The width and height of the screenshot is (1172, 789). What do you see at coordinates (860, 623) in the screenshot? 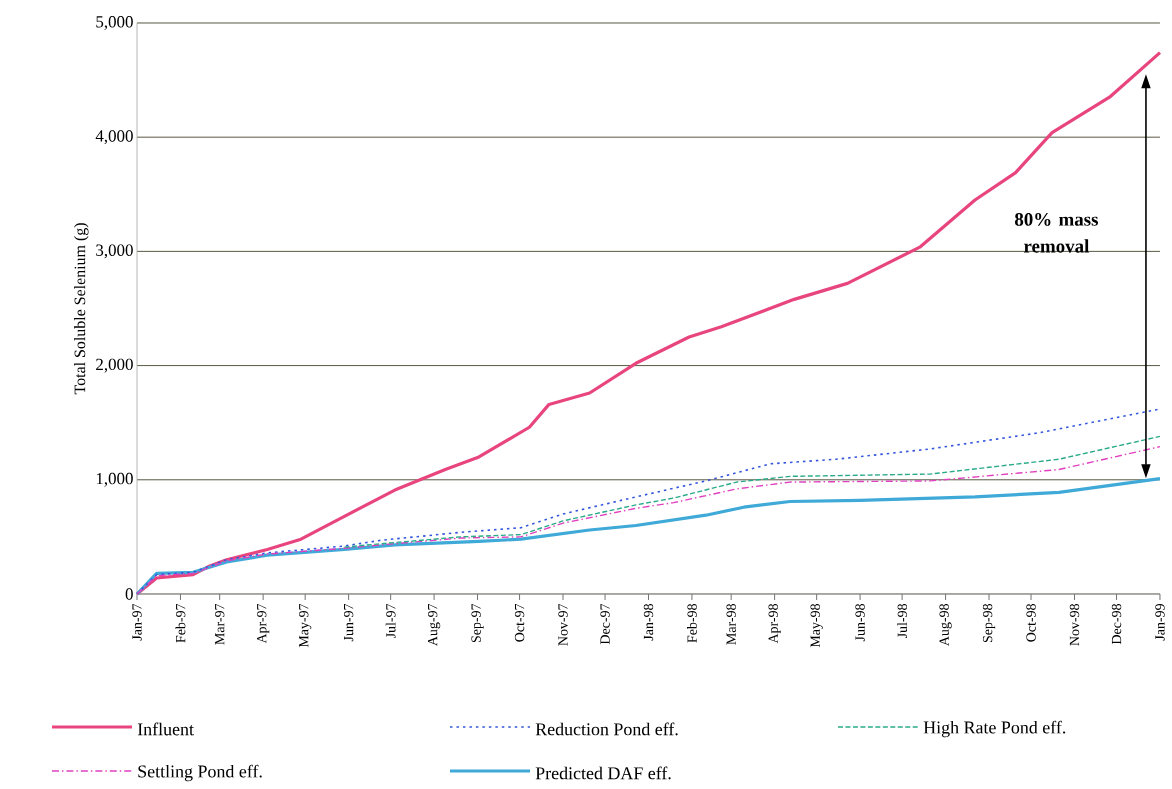
I see `x-tick-label: Jun-98` at bounding box center [860, 623].